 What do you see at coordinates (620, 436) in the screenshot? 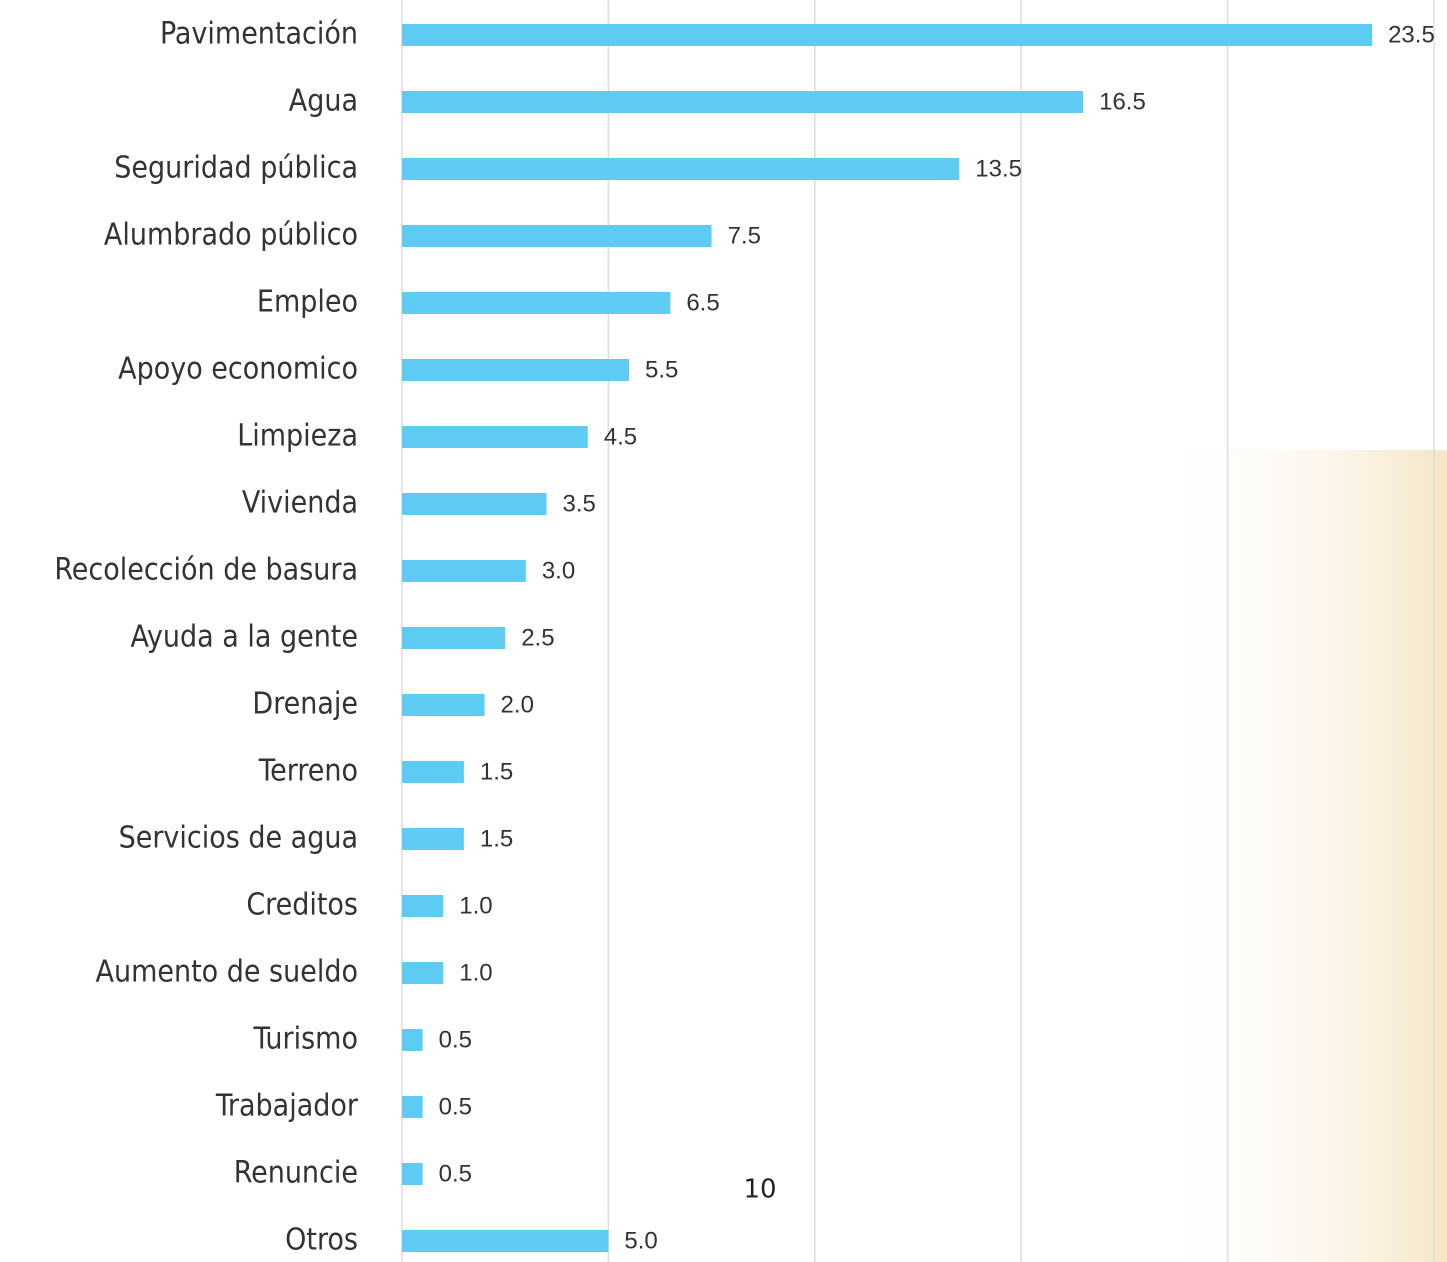
I see `data-label: 4.5` at bounding box center [620, 436].